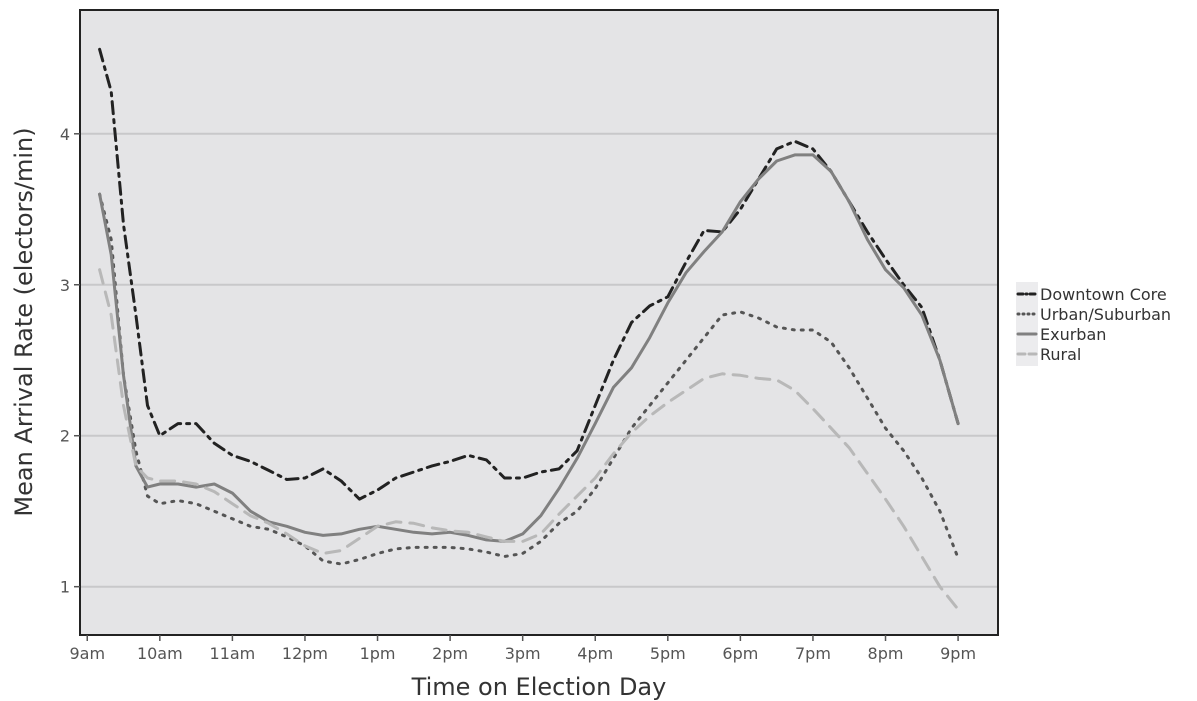 This screenshot has height=701, width=1197. Describe the element at coordinates (160, 653) in the screenshot. I see `x-tick-label: 10am` at that location.